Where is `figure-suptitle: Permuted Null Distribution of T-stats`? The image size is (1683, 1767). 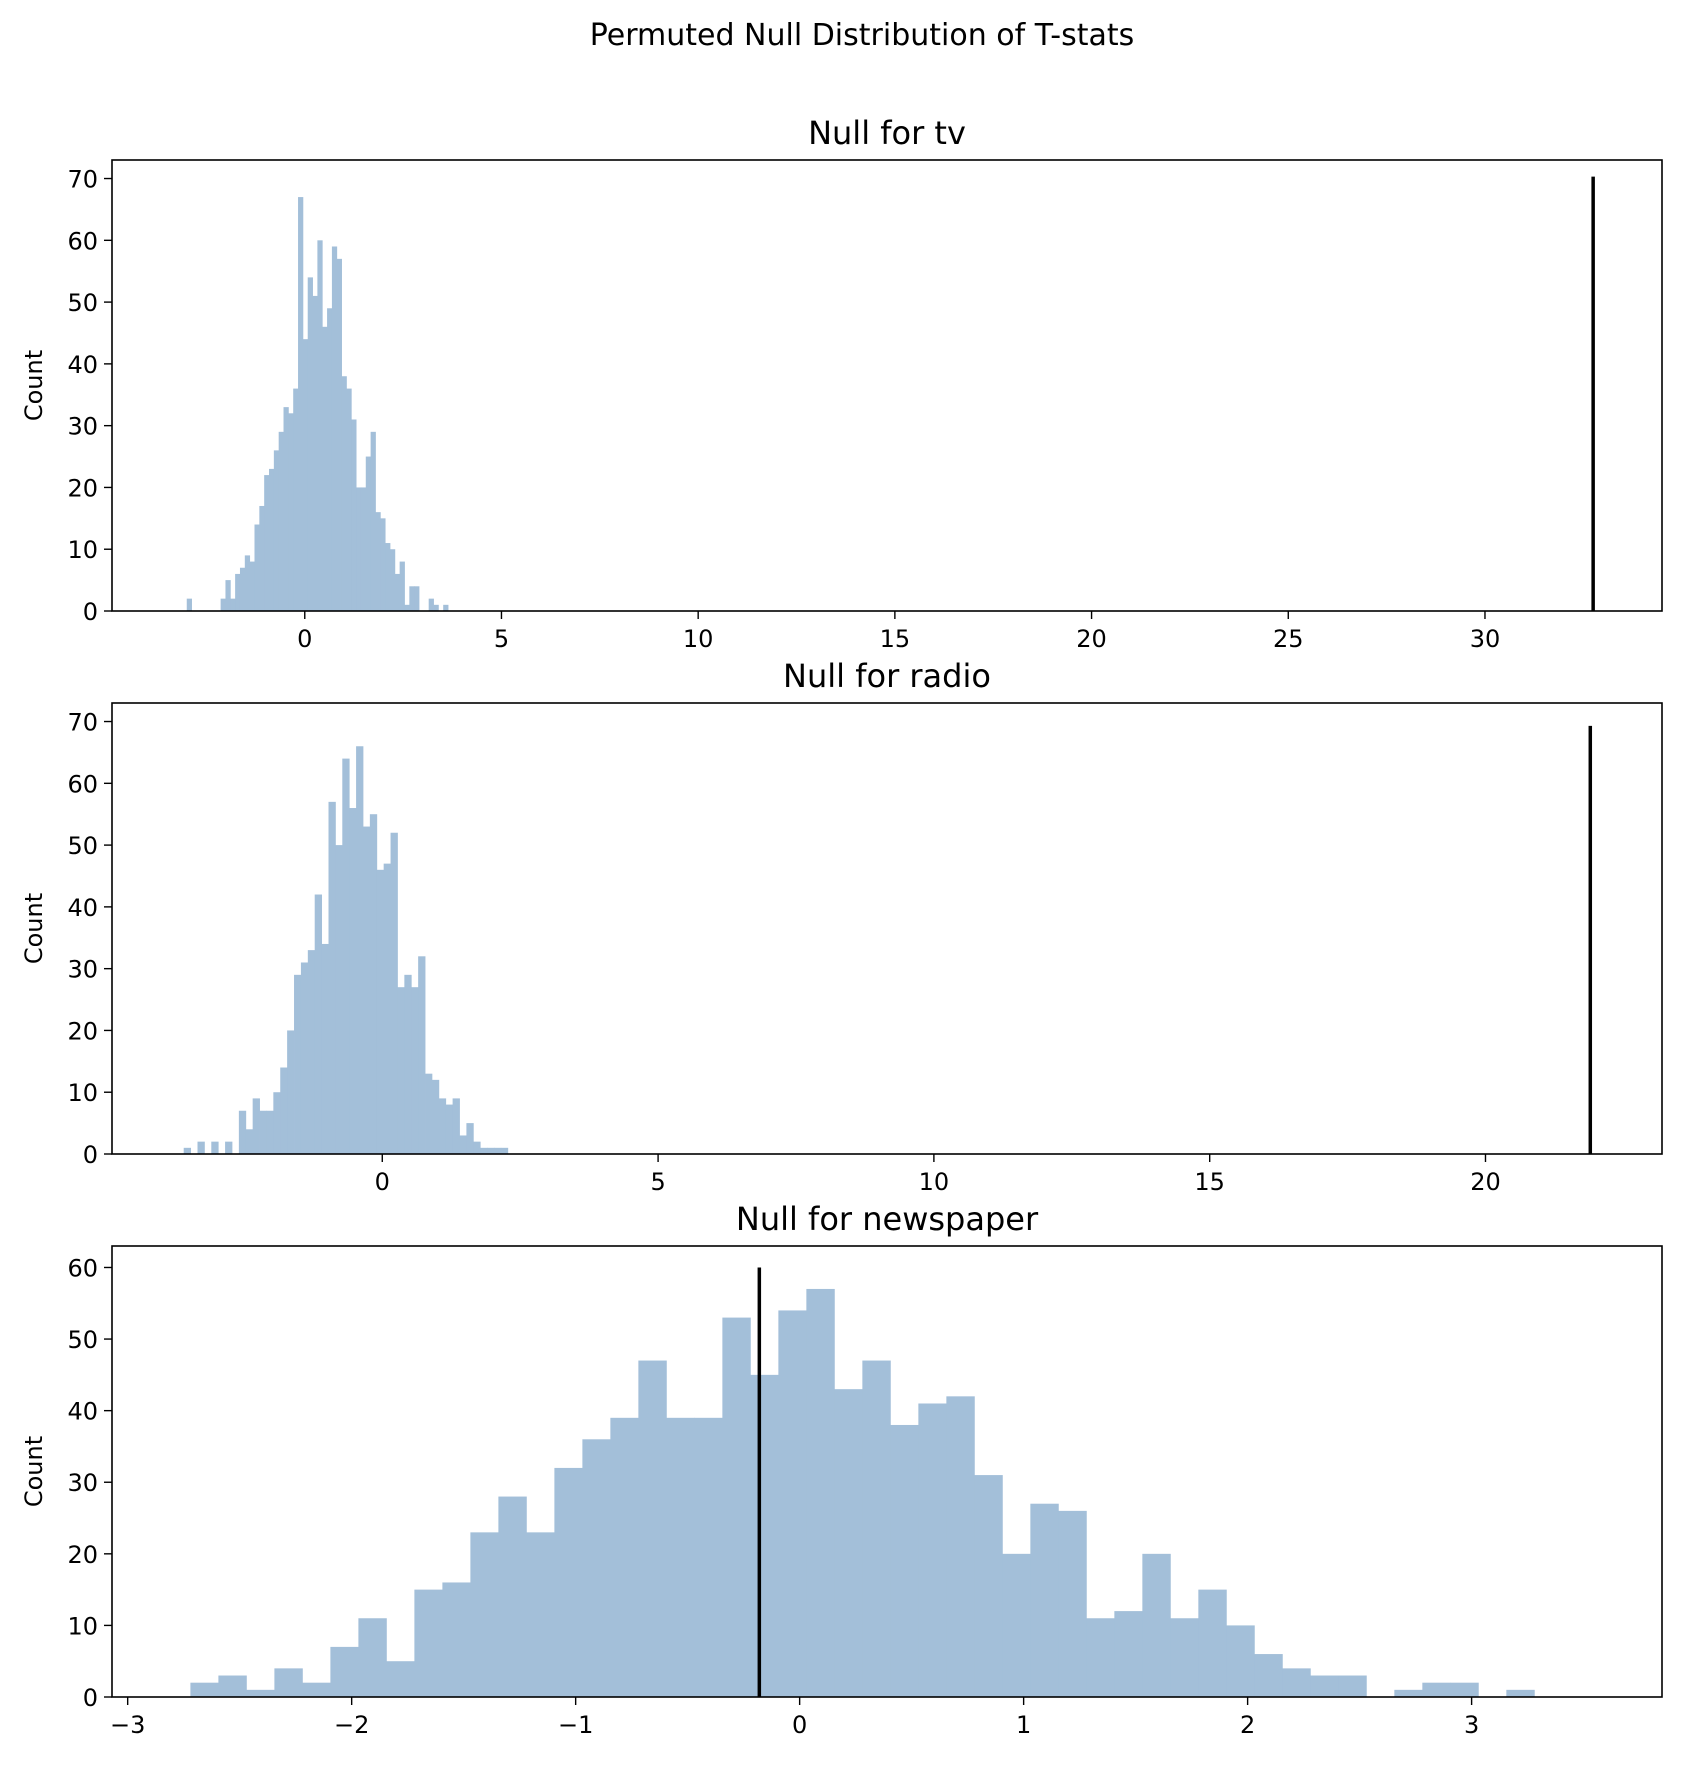 figure-suptitle: Permuted Null Distribution of T-stats is located at coordinates (862, 35).